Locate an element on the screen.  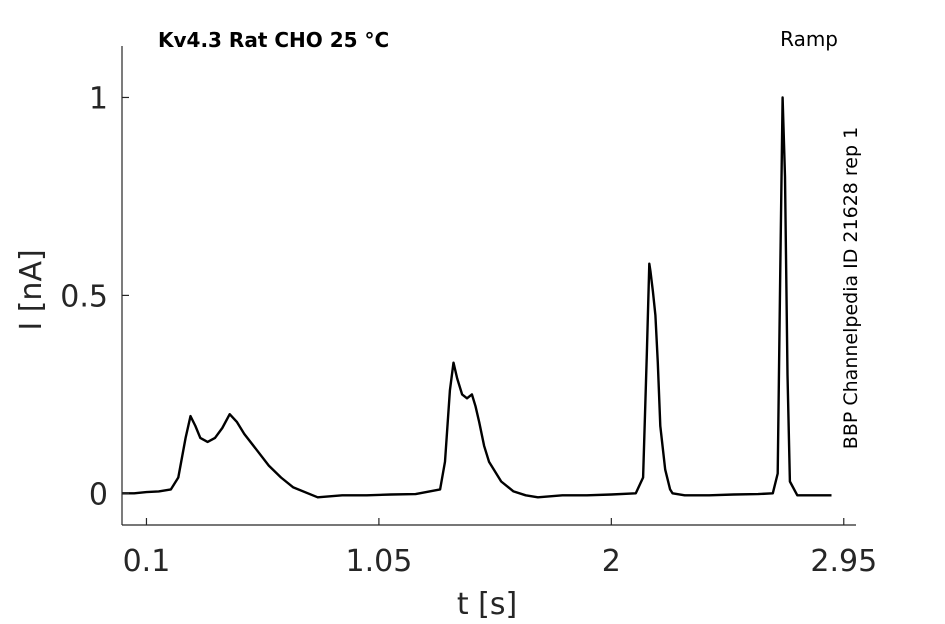
x-axis-ticks: 0.1 1.05 2 2.95 is located at coordinates (500, 548).